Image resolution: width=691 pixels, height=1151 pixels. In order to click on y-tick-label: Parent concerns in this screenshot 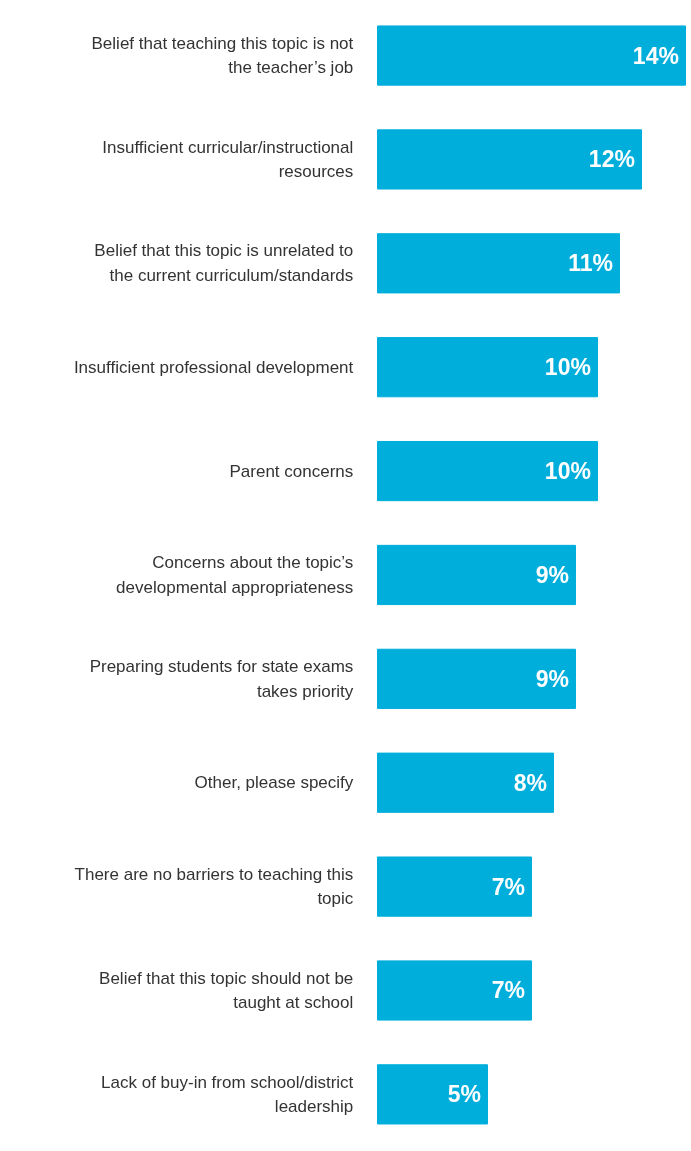, I will do `click(291, 471)`.